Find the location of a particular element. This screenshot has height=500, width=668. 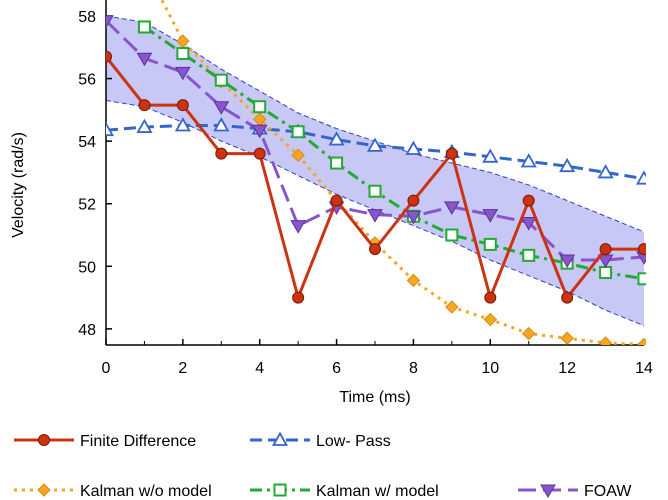

x-tick-label: 10 is located at coordinates (490, 368).